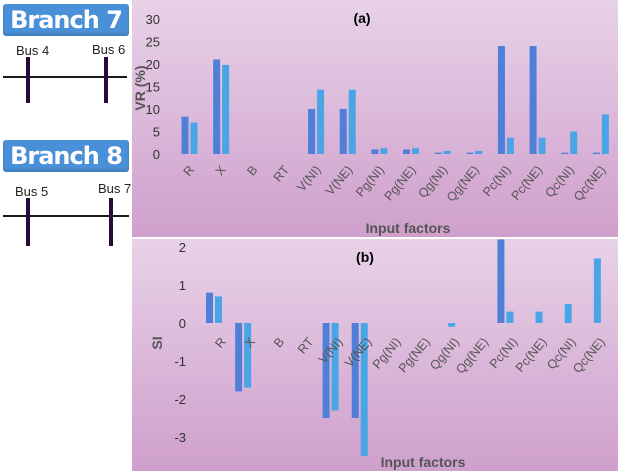  Describe the element at coordinates (352, 121) in the screenshot. I see `chart-a-bar-s2-vne` at that location.